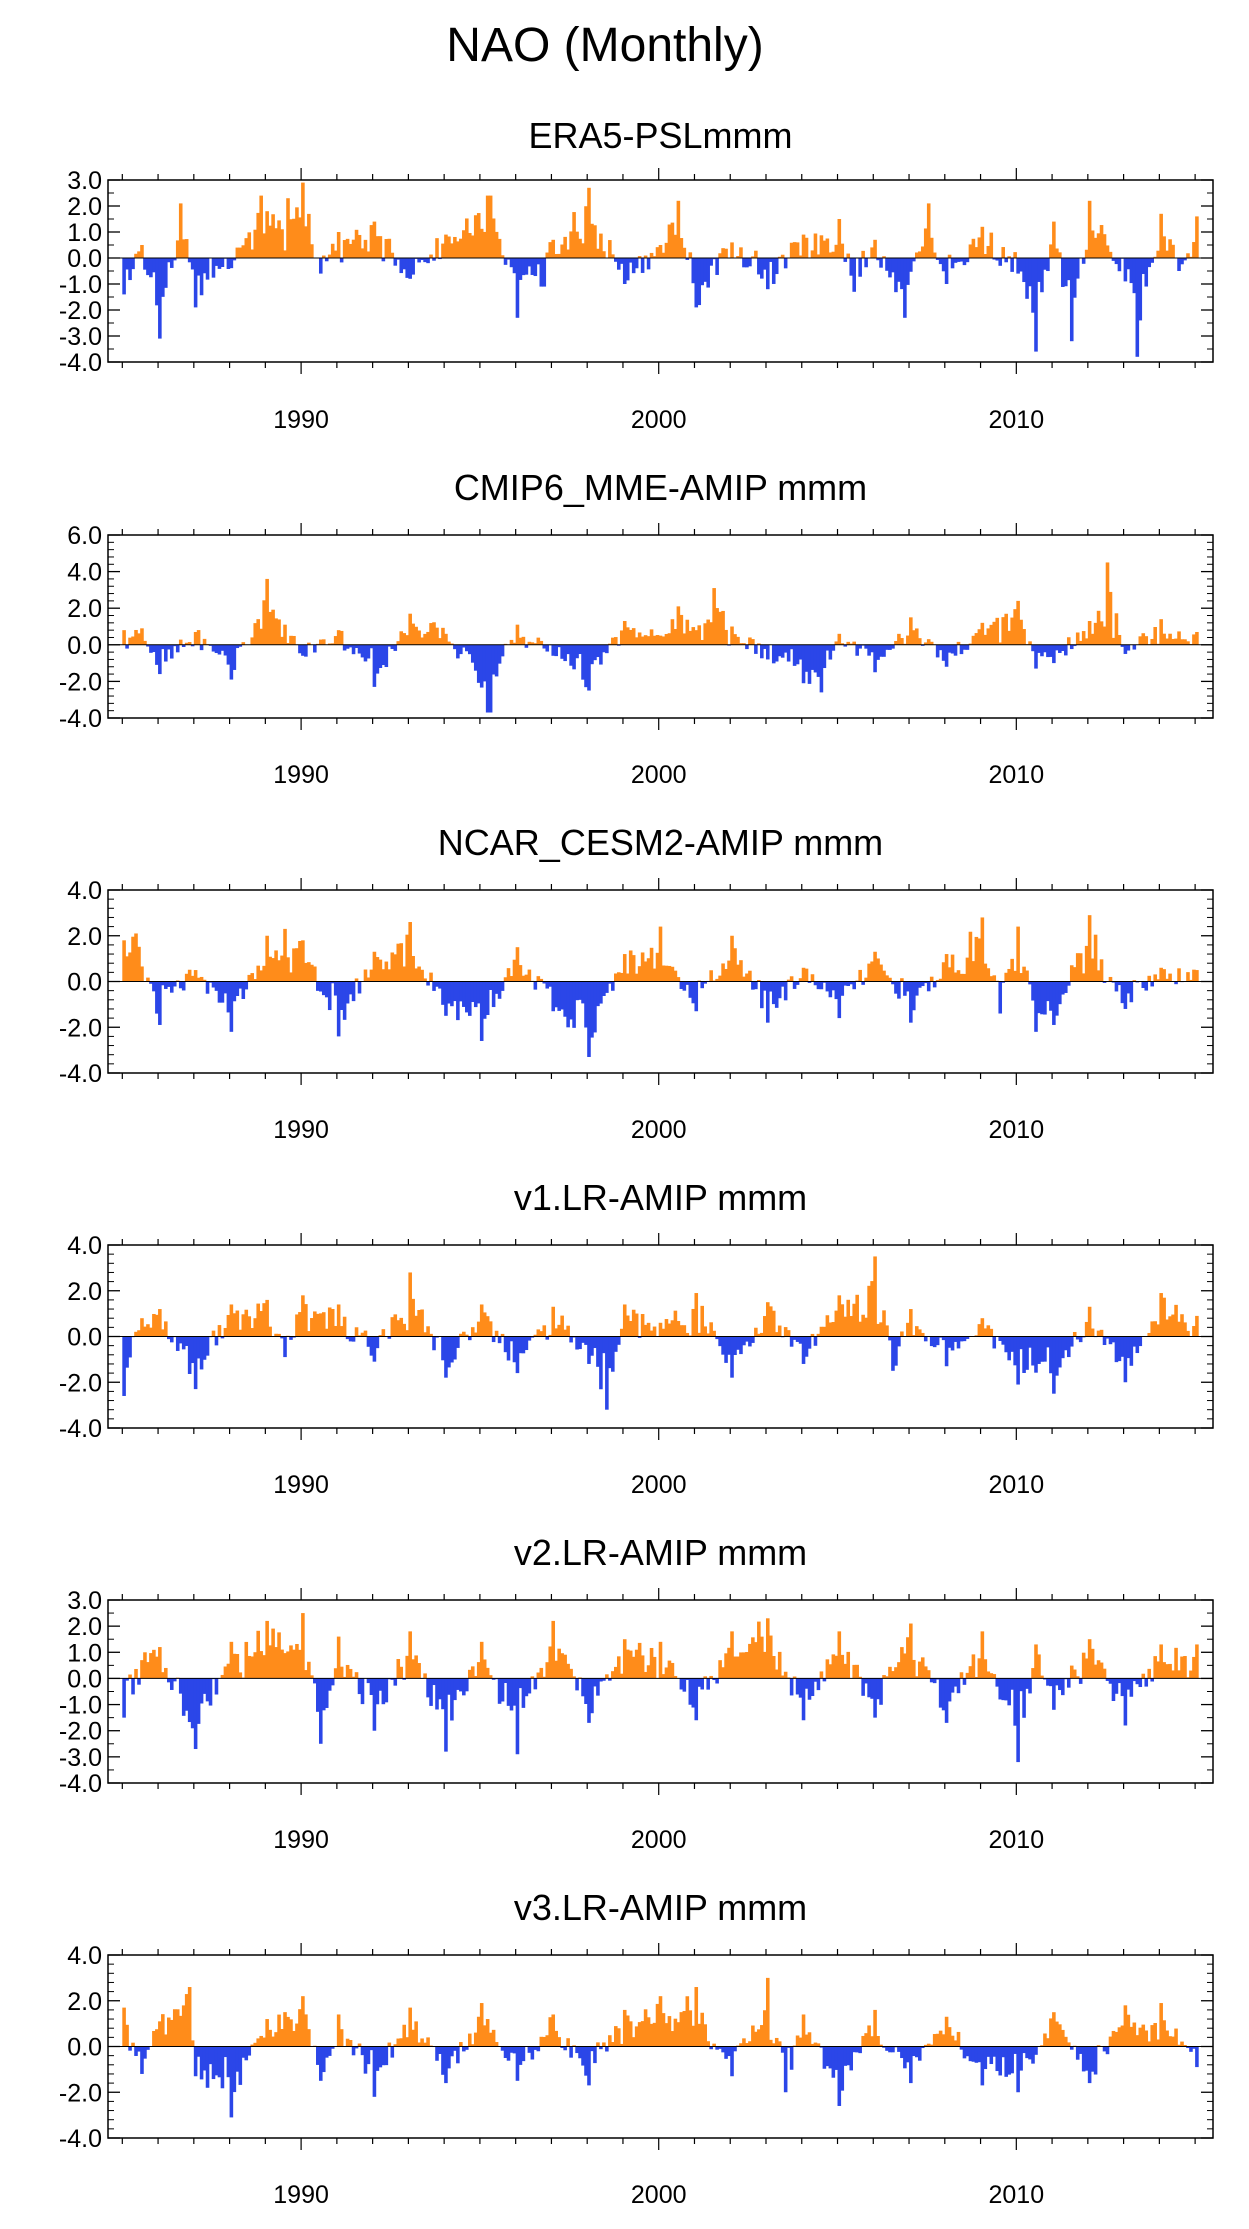 The height and width of the screenshot is (2229, 1249). I want to click on x-tick-label: 2000, so click(659, 1485).